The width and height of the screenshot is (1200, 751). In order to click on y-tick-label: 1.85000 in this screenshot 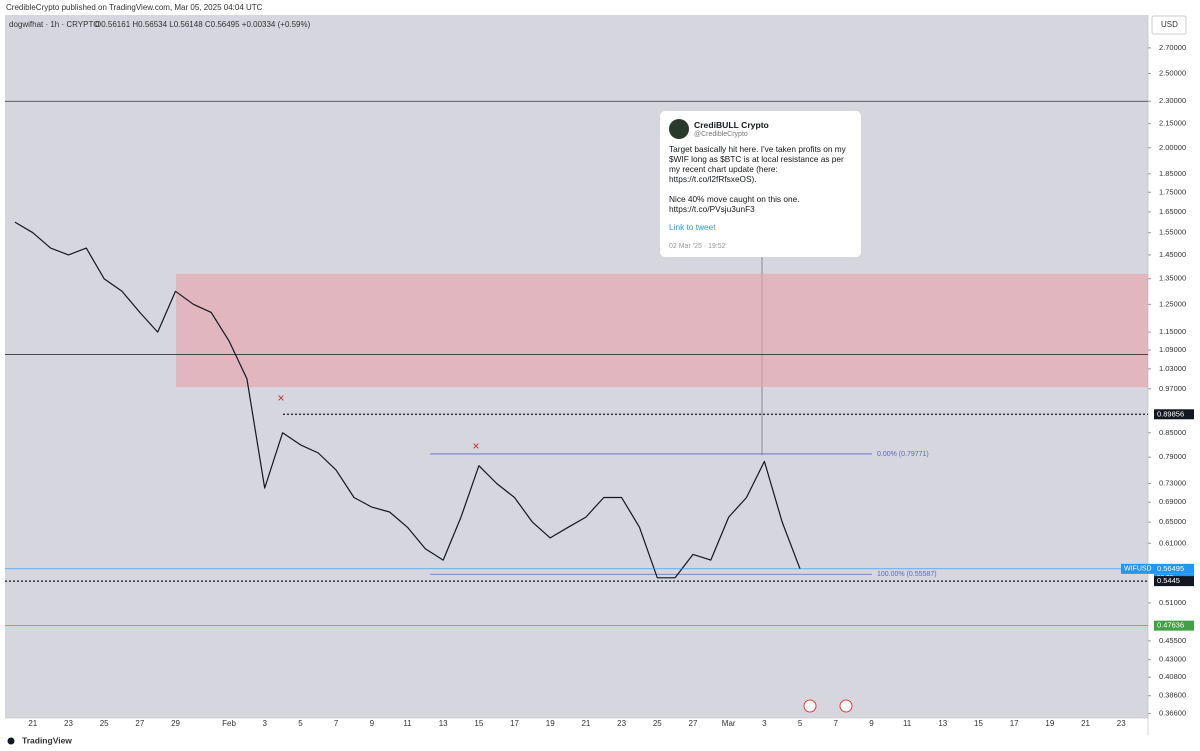, I will do `click(1172, 173)`.